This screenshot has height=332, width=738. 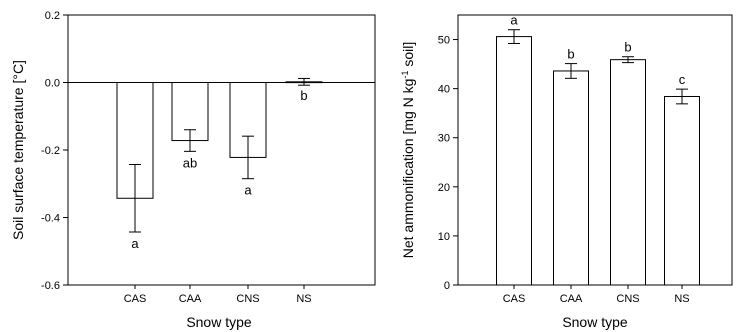 I want to click on right-bar-cas, so click(x=514, y=161).